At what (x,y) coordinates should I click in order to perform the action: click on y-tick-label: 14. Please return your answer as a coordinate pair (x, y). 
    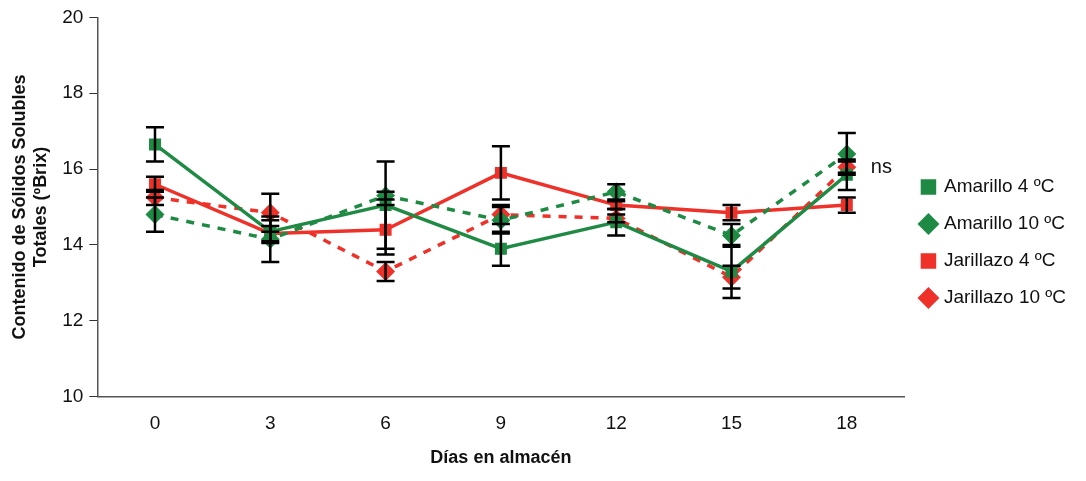
    Looking at the image, I should click on (73, 244).